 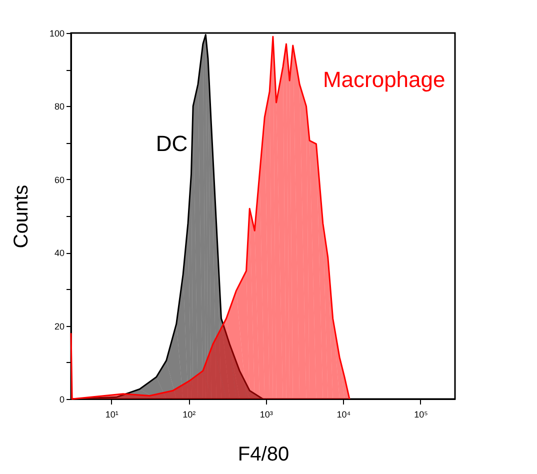 I want to click on y-tick-label: 100, so click(x=56, y=33).